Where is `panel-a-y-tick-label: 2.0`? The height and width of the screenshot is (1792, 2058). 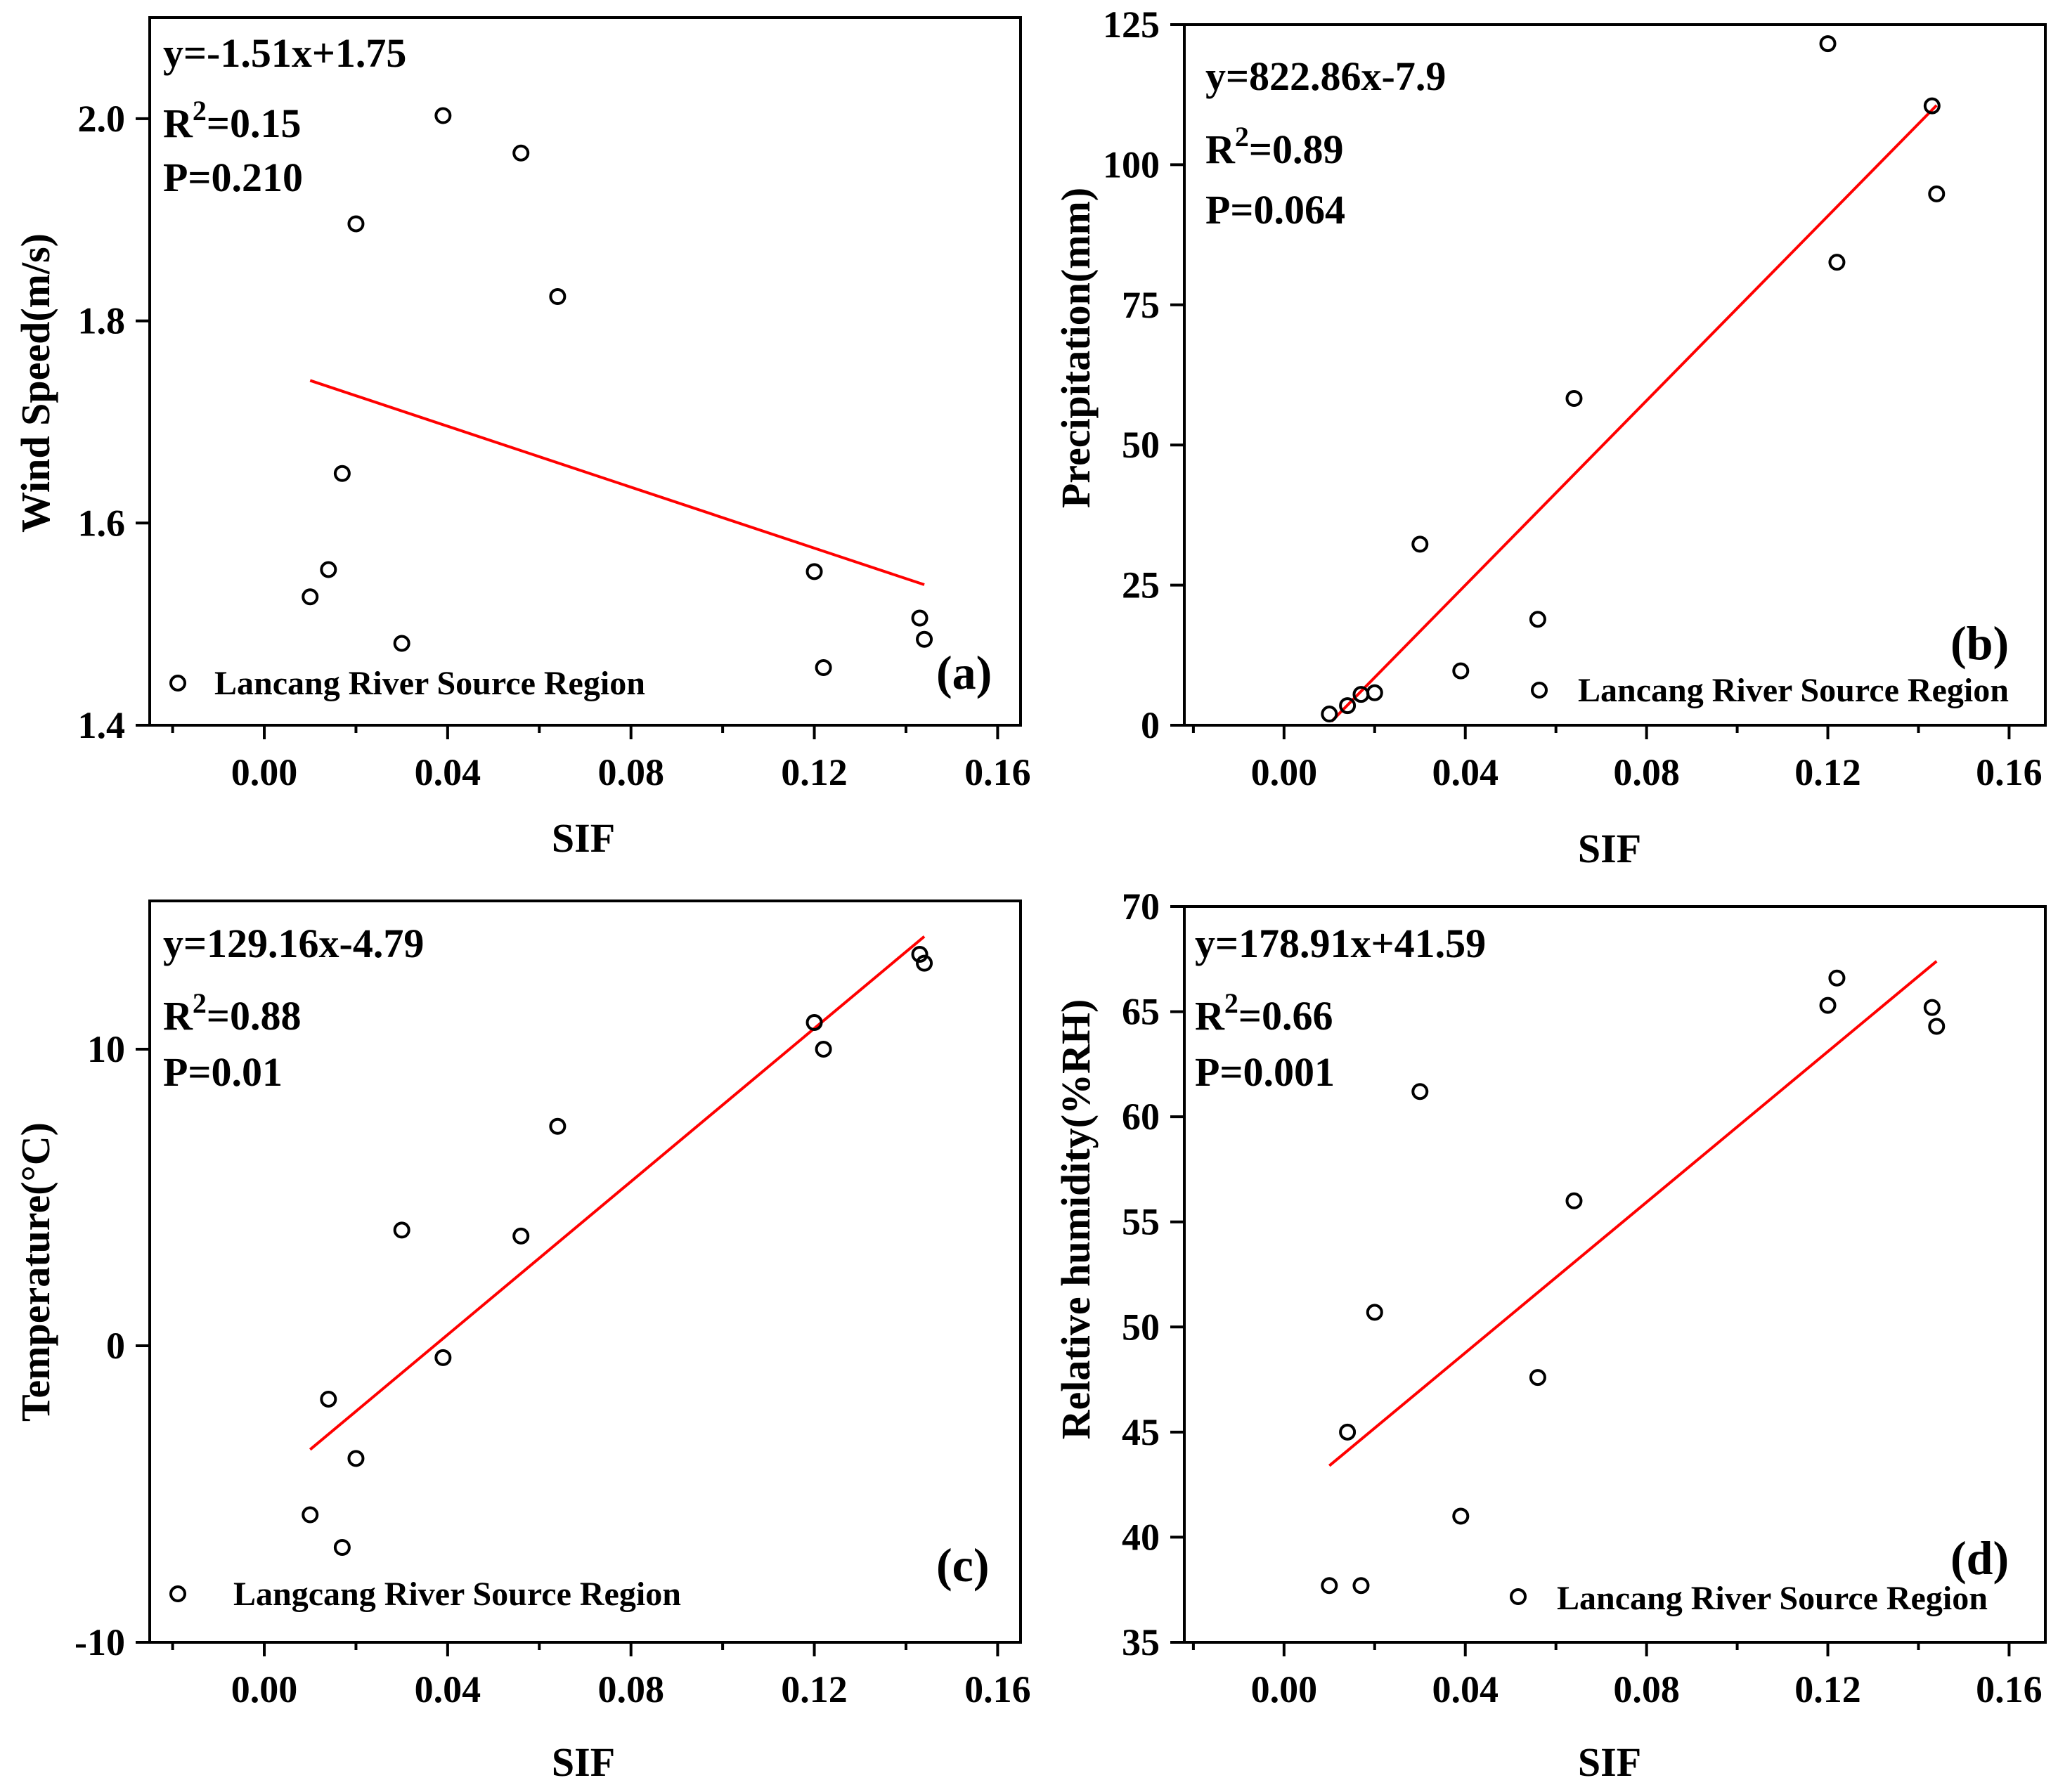 panel-a-y-tick-label: 2.0 is located at coordinates (102, 119).